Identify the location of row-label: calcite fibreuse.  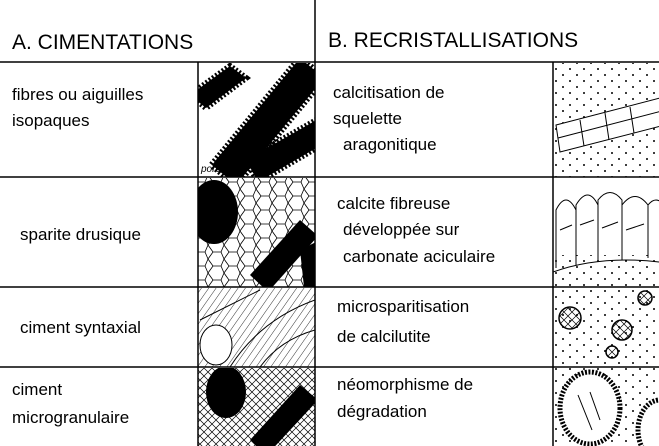
(393, 203).